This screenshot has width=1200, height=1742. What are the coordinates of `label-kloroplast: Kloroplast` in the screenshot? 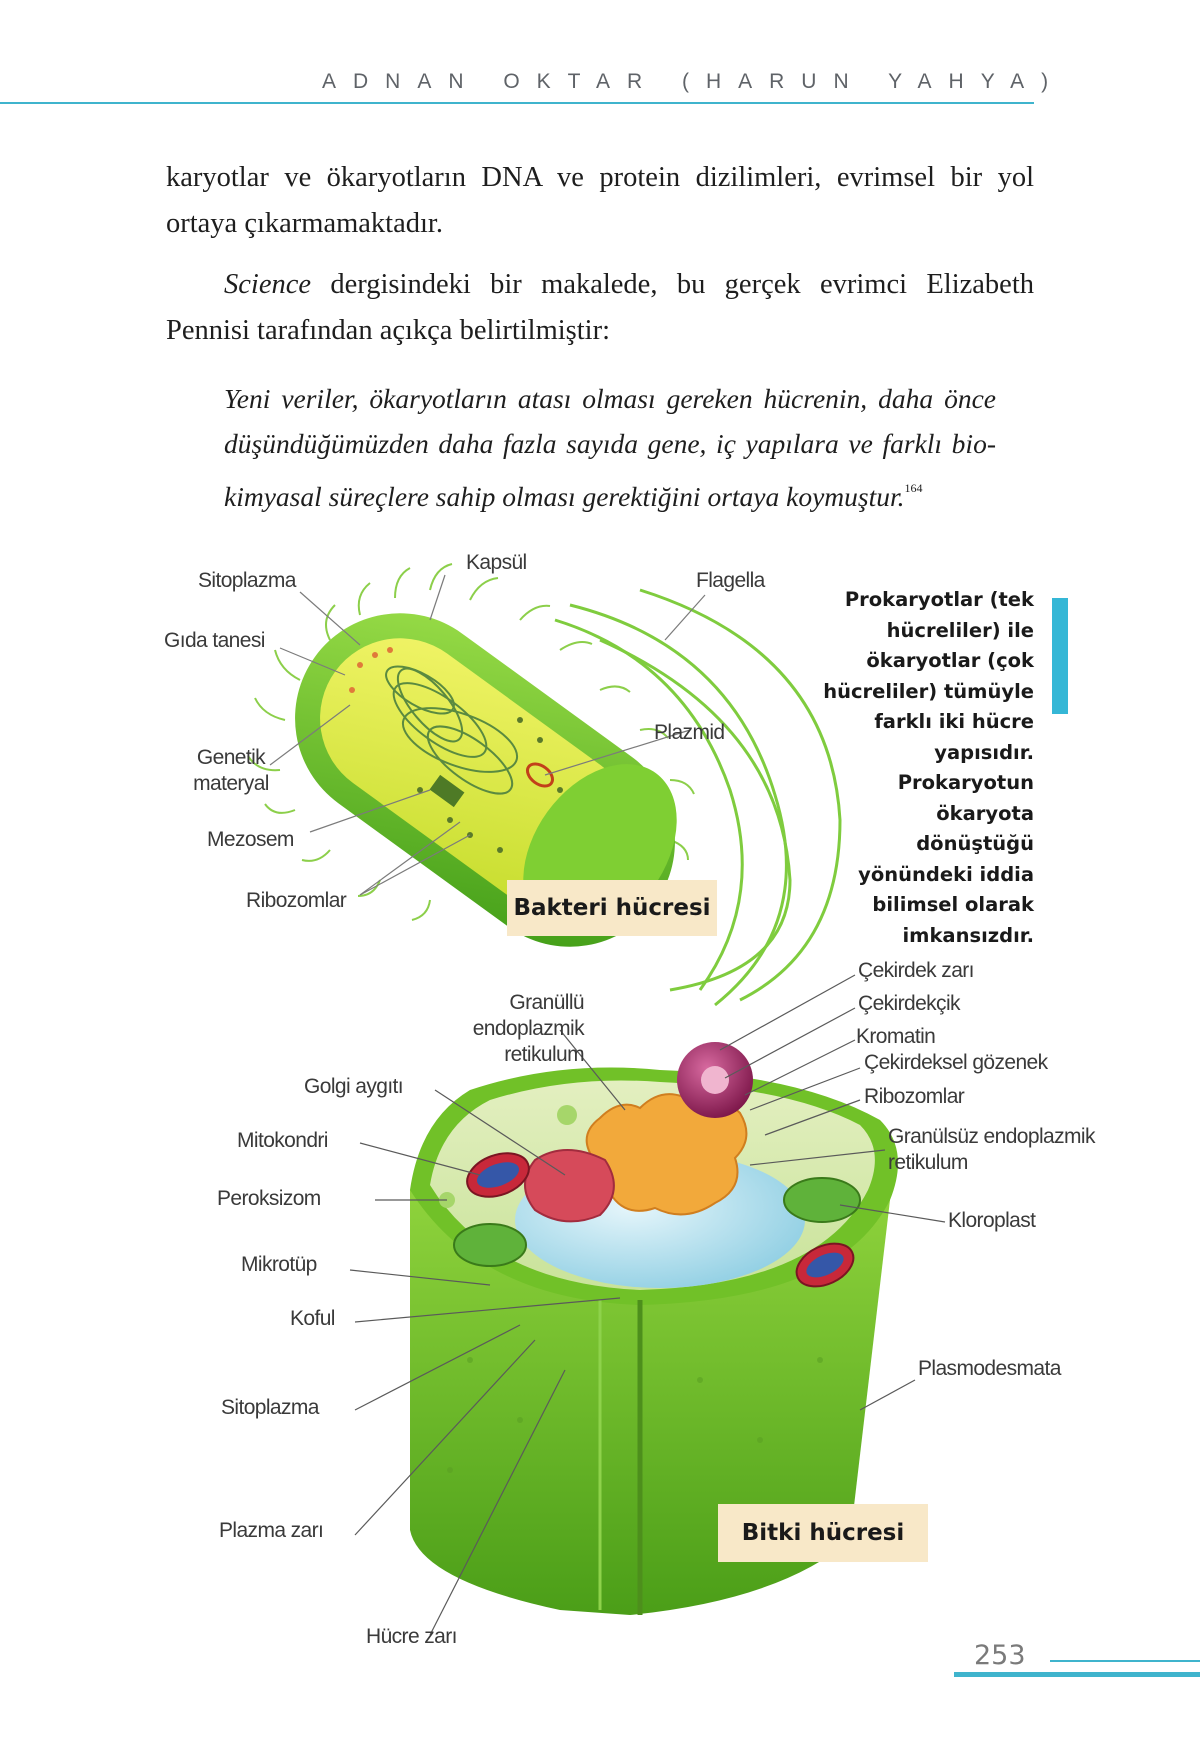 It's located at (992, 1220).